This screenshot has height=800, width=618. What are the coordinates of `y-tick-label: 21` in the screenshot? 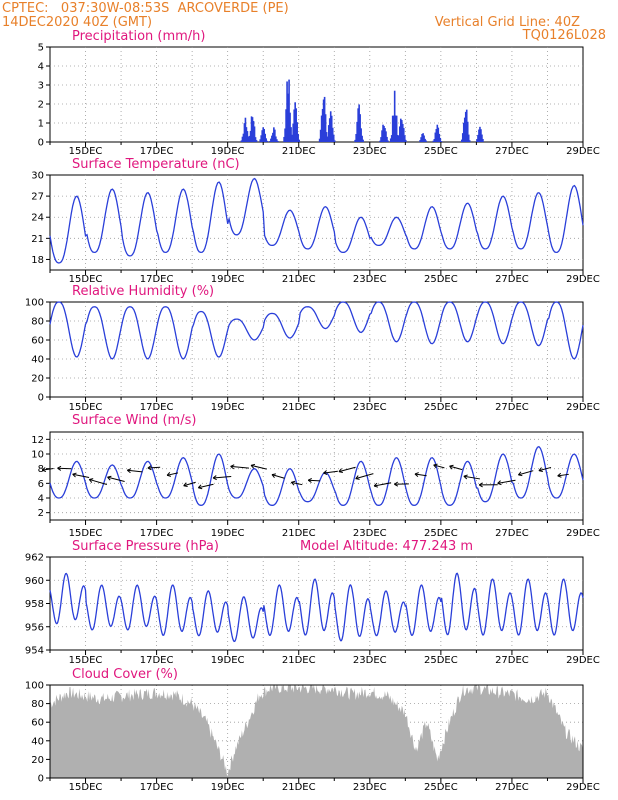 It's located at (37, 239).